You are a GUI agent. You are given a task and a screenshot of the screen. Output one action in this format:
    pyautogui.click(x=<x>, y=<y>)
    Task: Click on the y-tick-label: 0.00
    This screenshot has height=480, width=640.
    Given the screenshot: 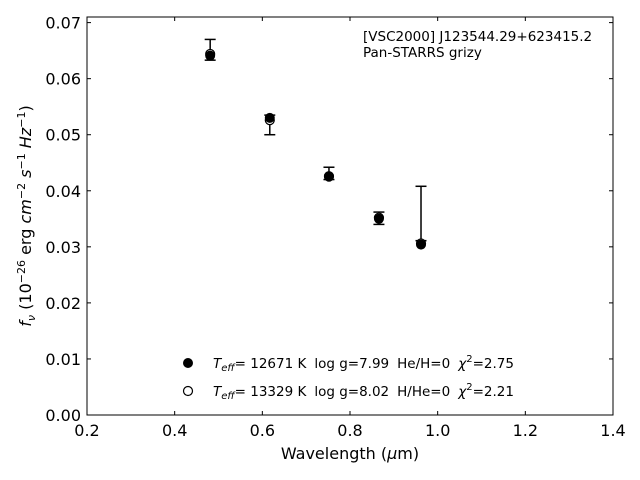 What is the action you would take?
    pyautogui.click(x=63, y=415)
    